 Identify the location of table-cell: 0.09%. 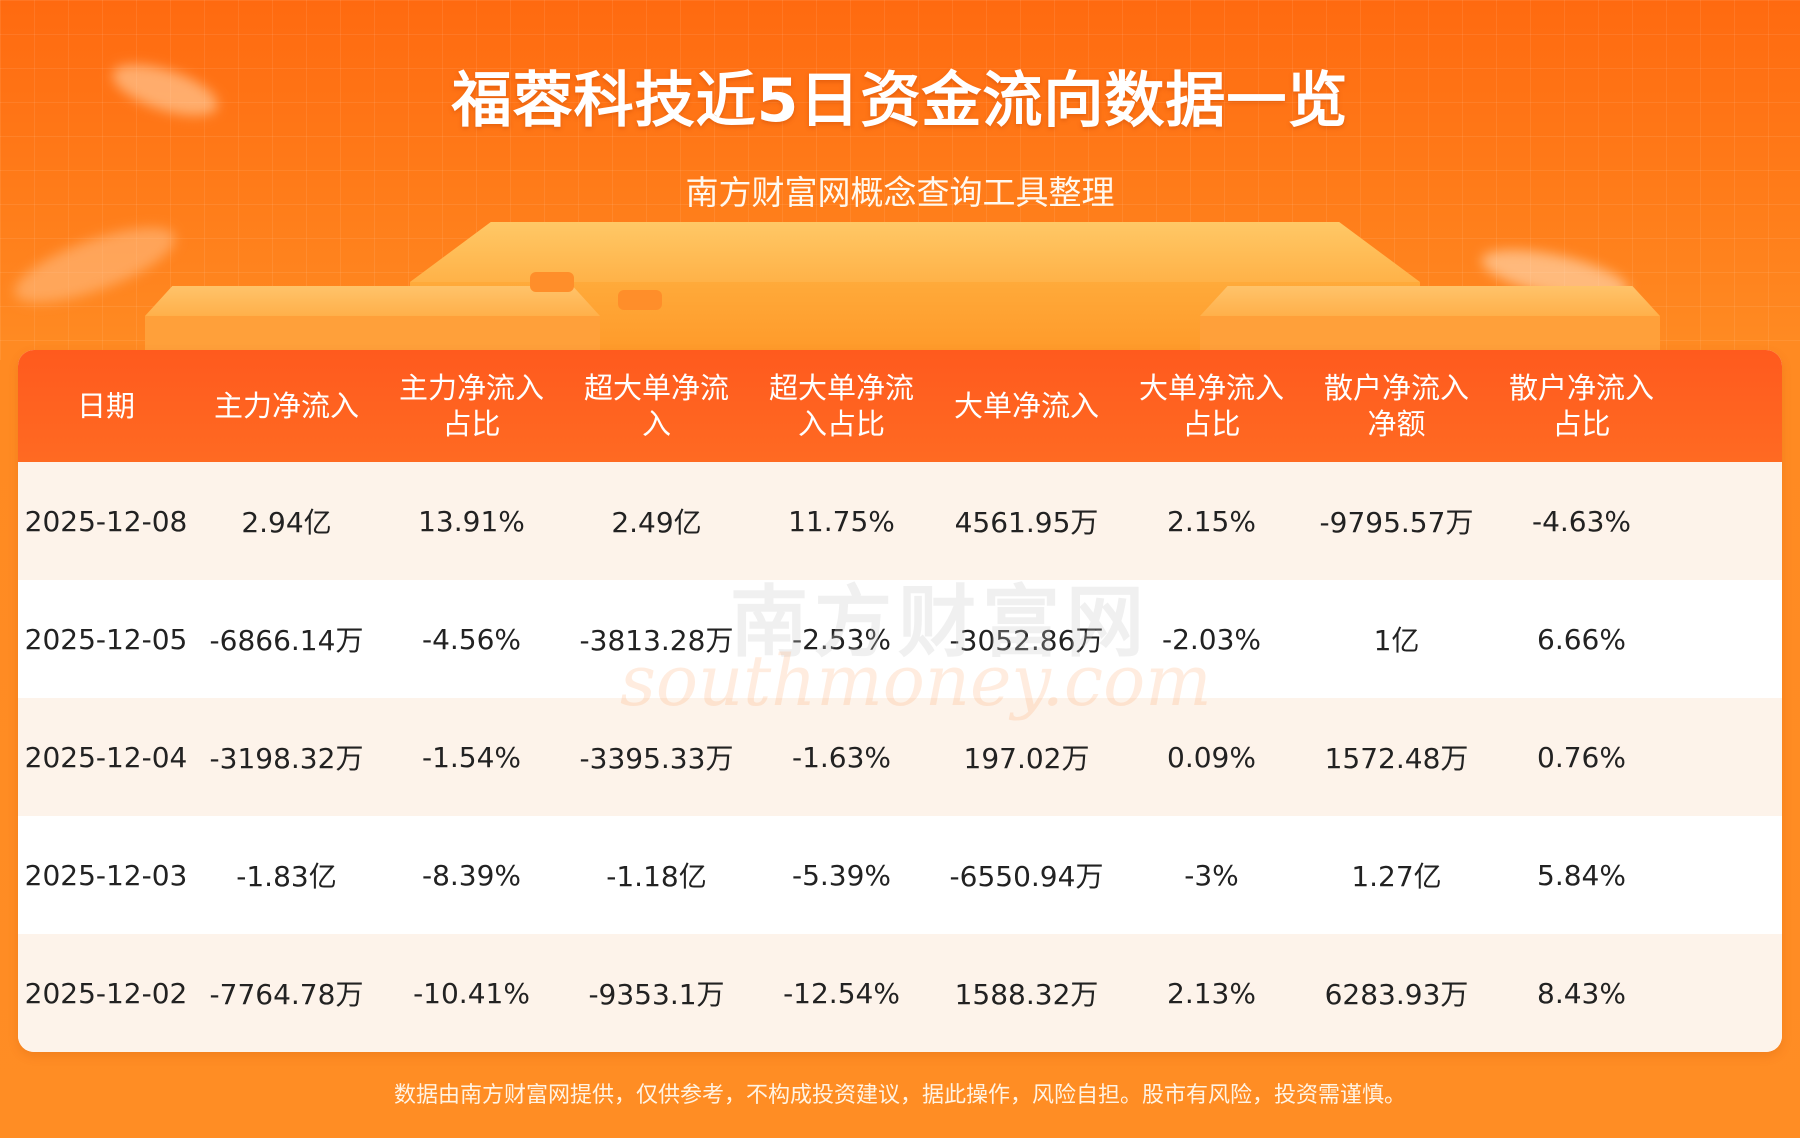
(1211, 757).